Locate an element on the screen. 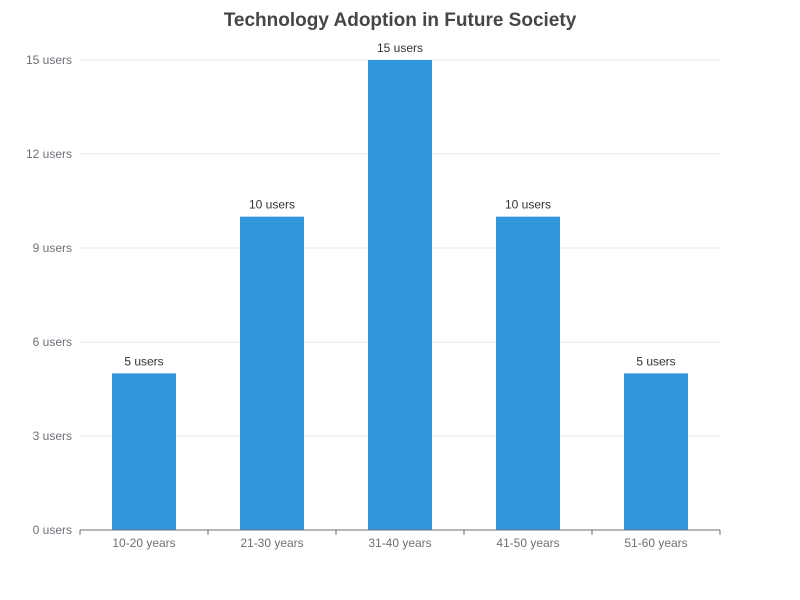  x-tick-label: 21-30 years is located at coordinates (271, 543).